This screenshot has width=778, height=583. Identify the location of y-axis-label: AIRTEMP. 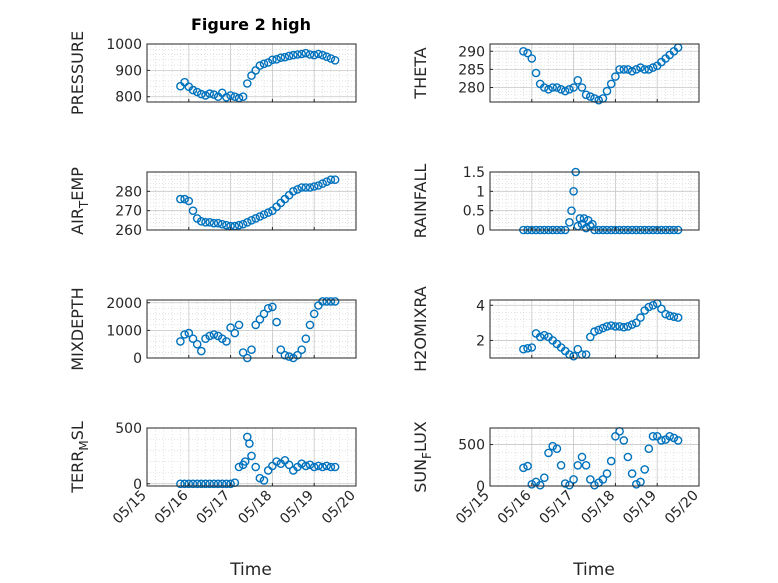
(79, 201).